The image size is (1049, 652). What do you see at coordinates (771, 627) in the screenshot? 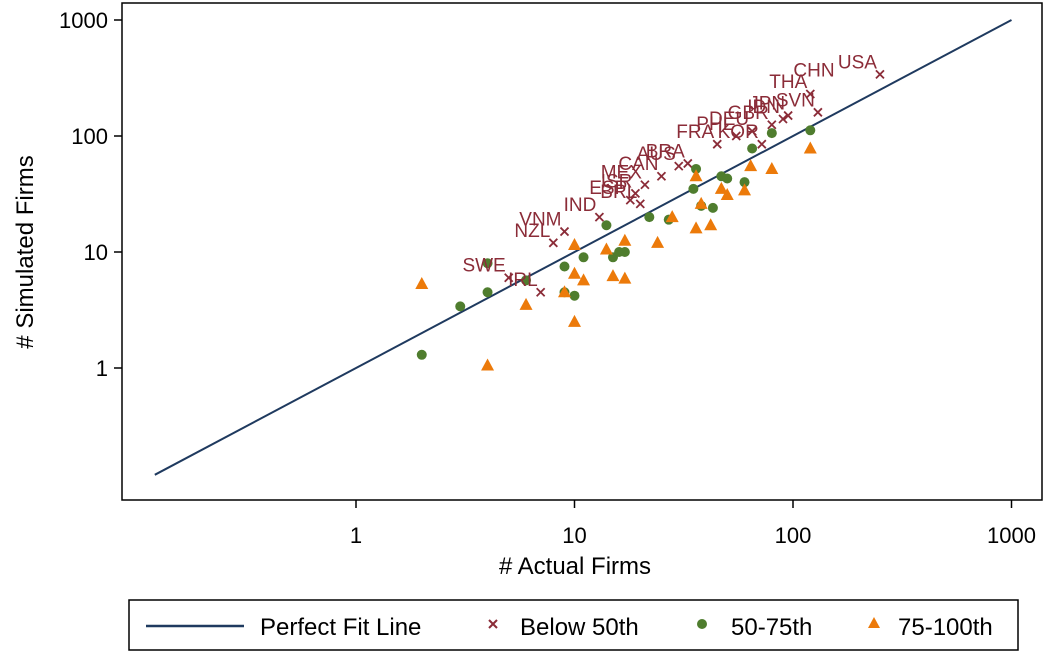
I see `legend-label-50-75th: 50-75th` at bounding box center [771, 627].